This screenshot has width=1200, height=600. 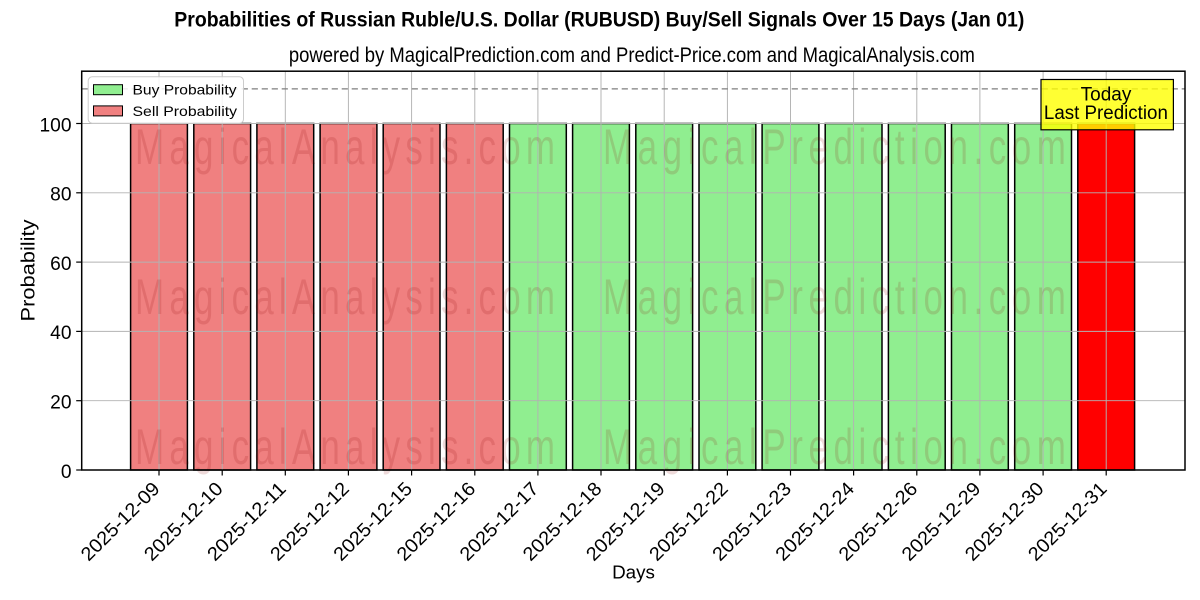 What do you see at coordinates (60, 195) in the screenshot?
I see `svg-text: 80` at bounding box center [60, 195].